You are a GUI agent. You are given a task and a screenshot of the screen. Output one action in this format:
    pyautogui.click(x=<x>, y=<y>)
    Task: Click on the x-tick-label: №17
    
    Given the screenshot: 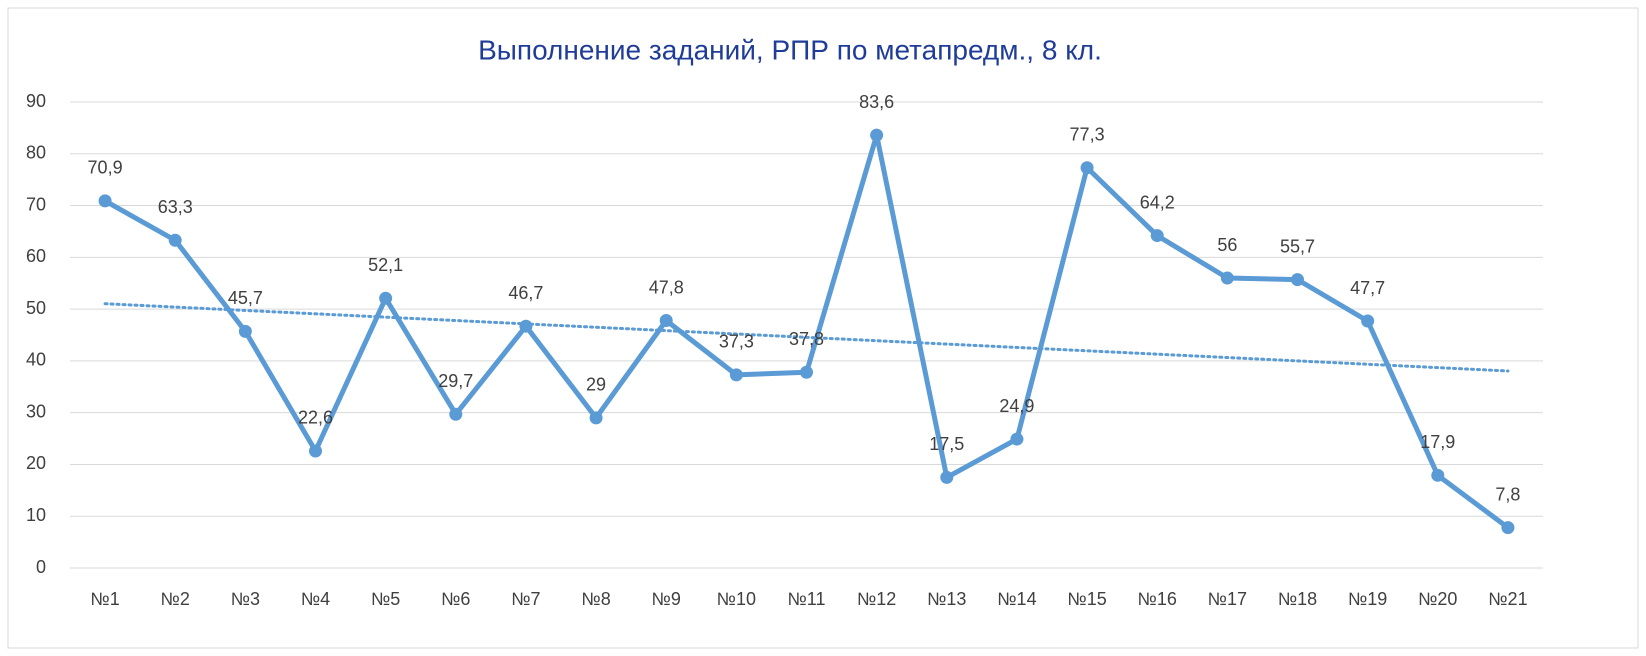 What is the action you would take?
    pyautogui.click(x=1227, y=599)
    